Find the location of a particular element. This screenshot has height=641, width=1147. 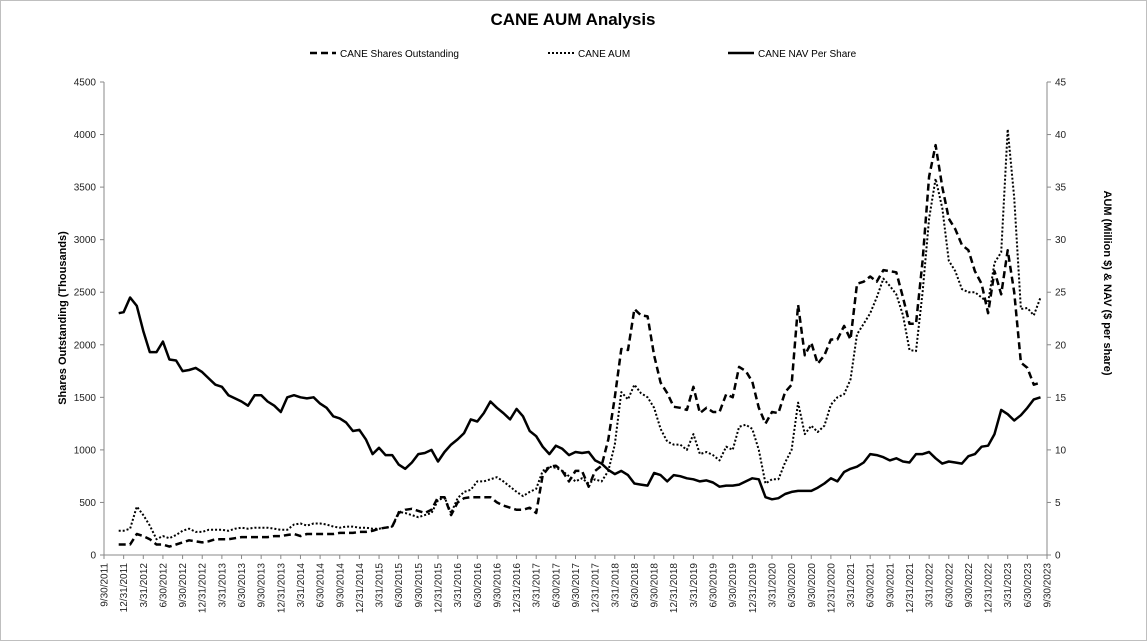

x-tick-label: 9/30/2011 is located at coordinates (105, 585).